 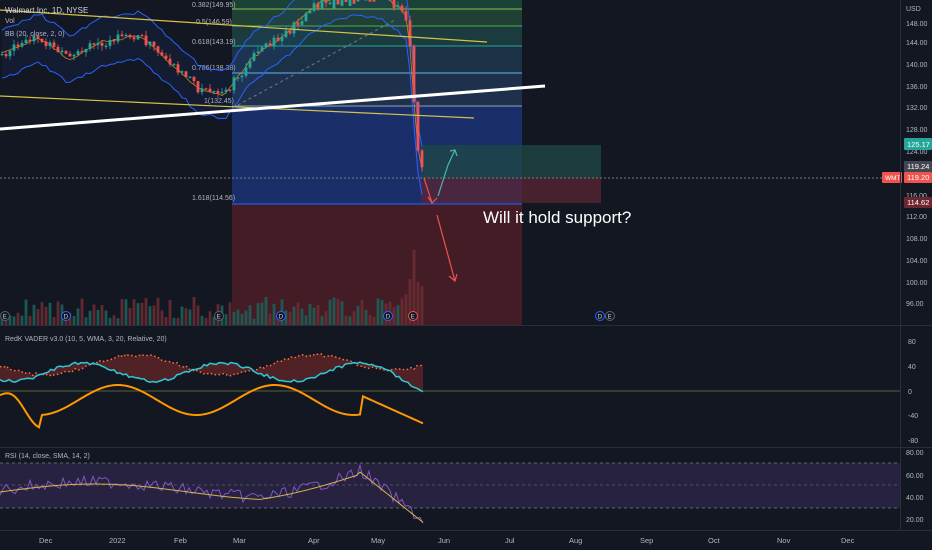 I want to click on fib-label-1: 1(132.45), so click(x=219, y=101).